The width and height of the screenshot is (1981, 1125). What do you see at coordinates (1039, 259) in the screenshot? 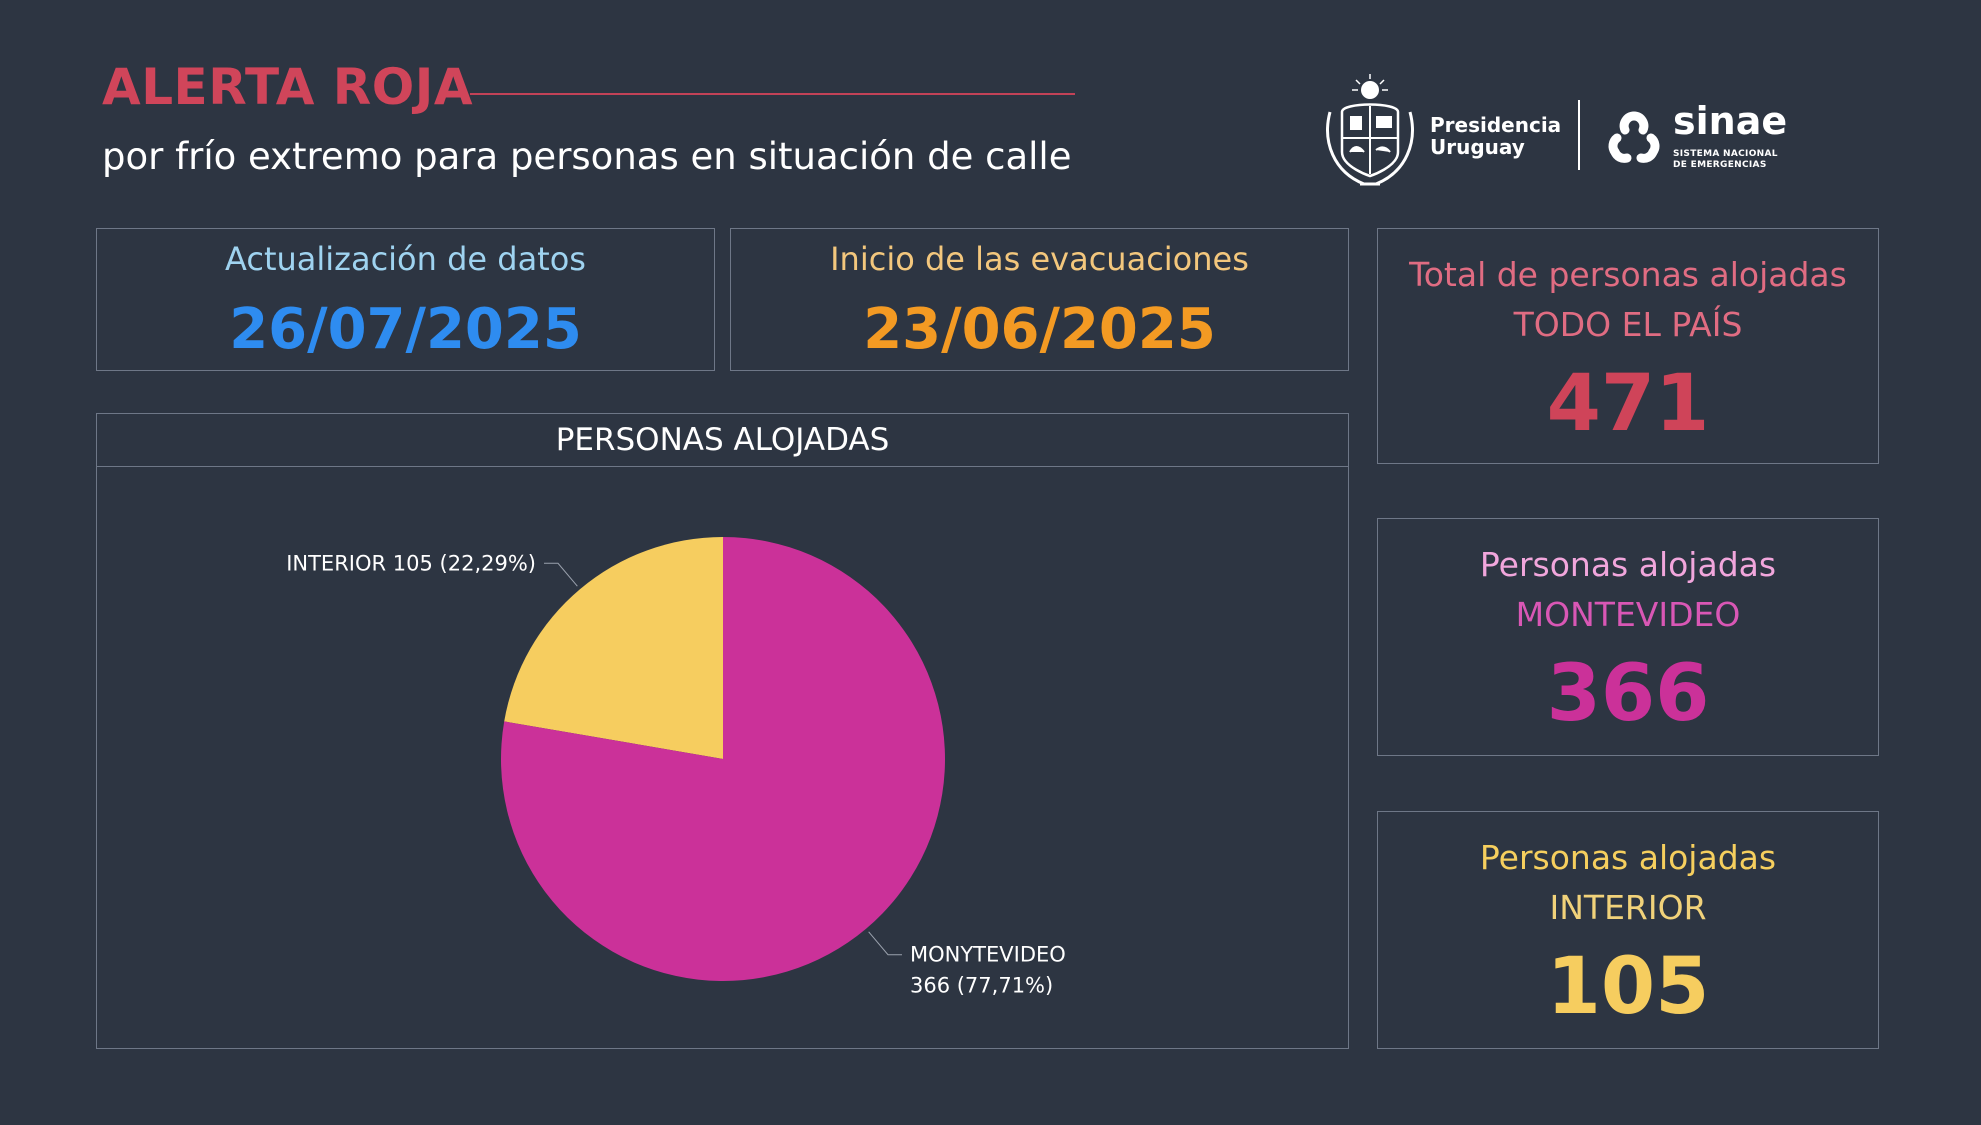
I see `evacuation-start-label: Inicio de las evacuaciones` at bounding box center [1039, 259].